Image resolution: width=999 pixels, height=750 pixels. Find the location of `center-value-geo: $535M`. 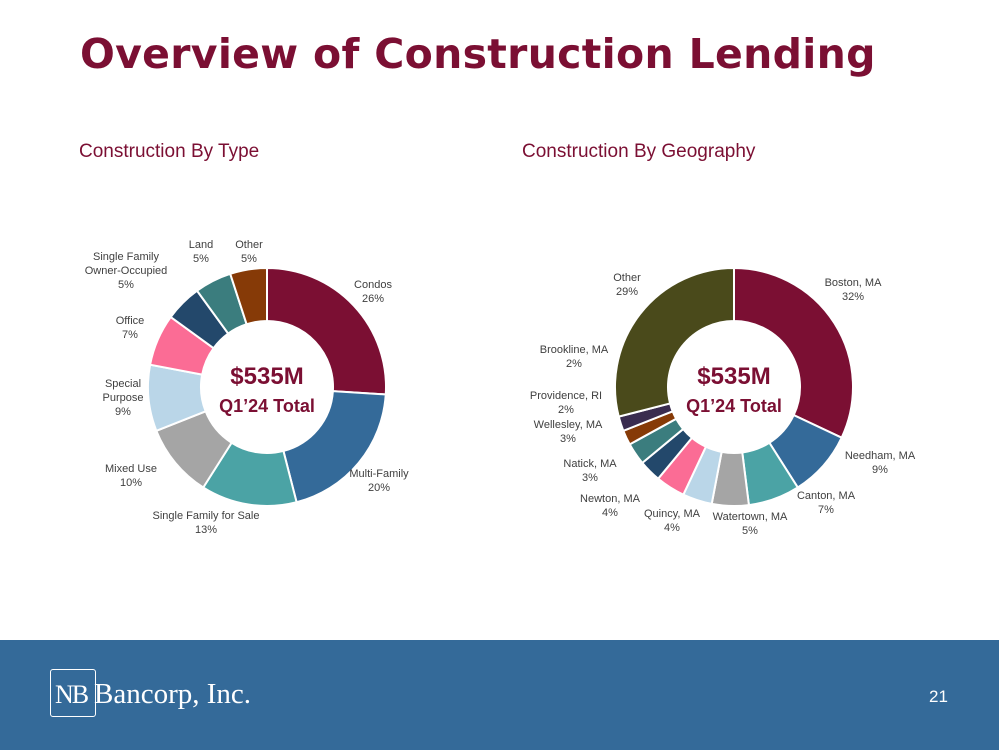

center-value-geo: $535M is located at coordinates (733, 376).